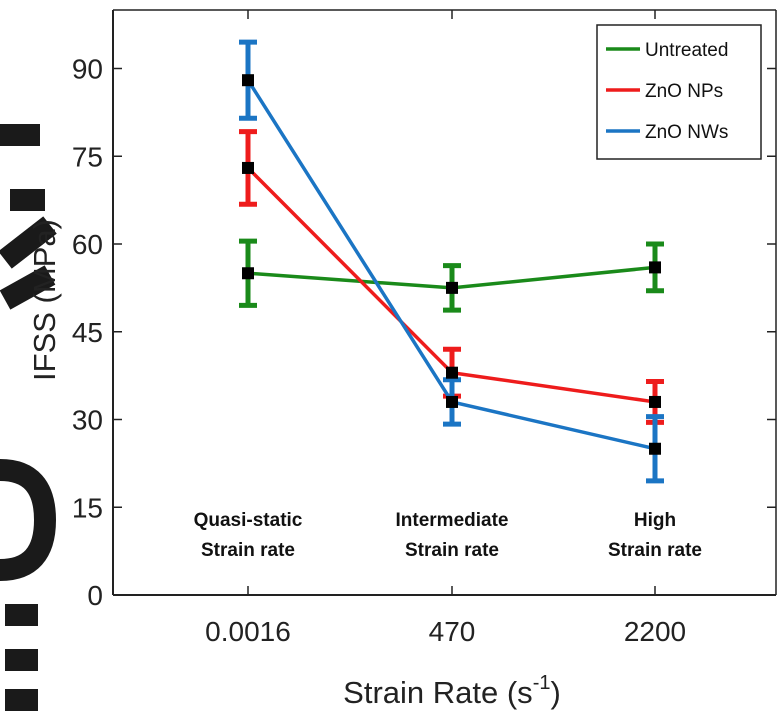  Describe the element at coordinates (686, 50) in the screenshot. I see `legend-label: Untreated` at that location.